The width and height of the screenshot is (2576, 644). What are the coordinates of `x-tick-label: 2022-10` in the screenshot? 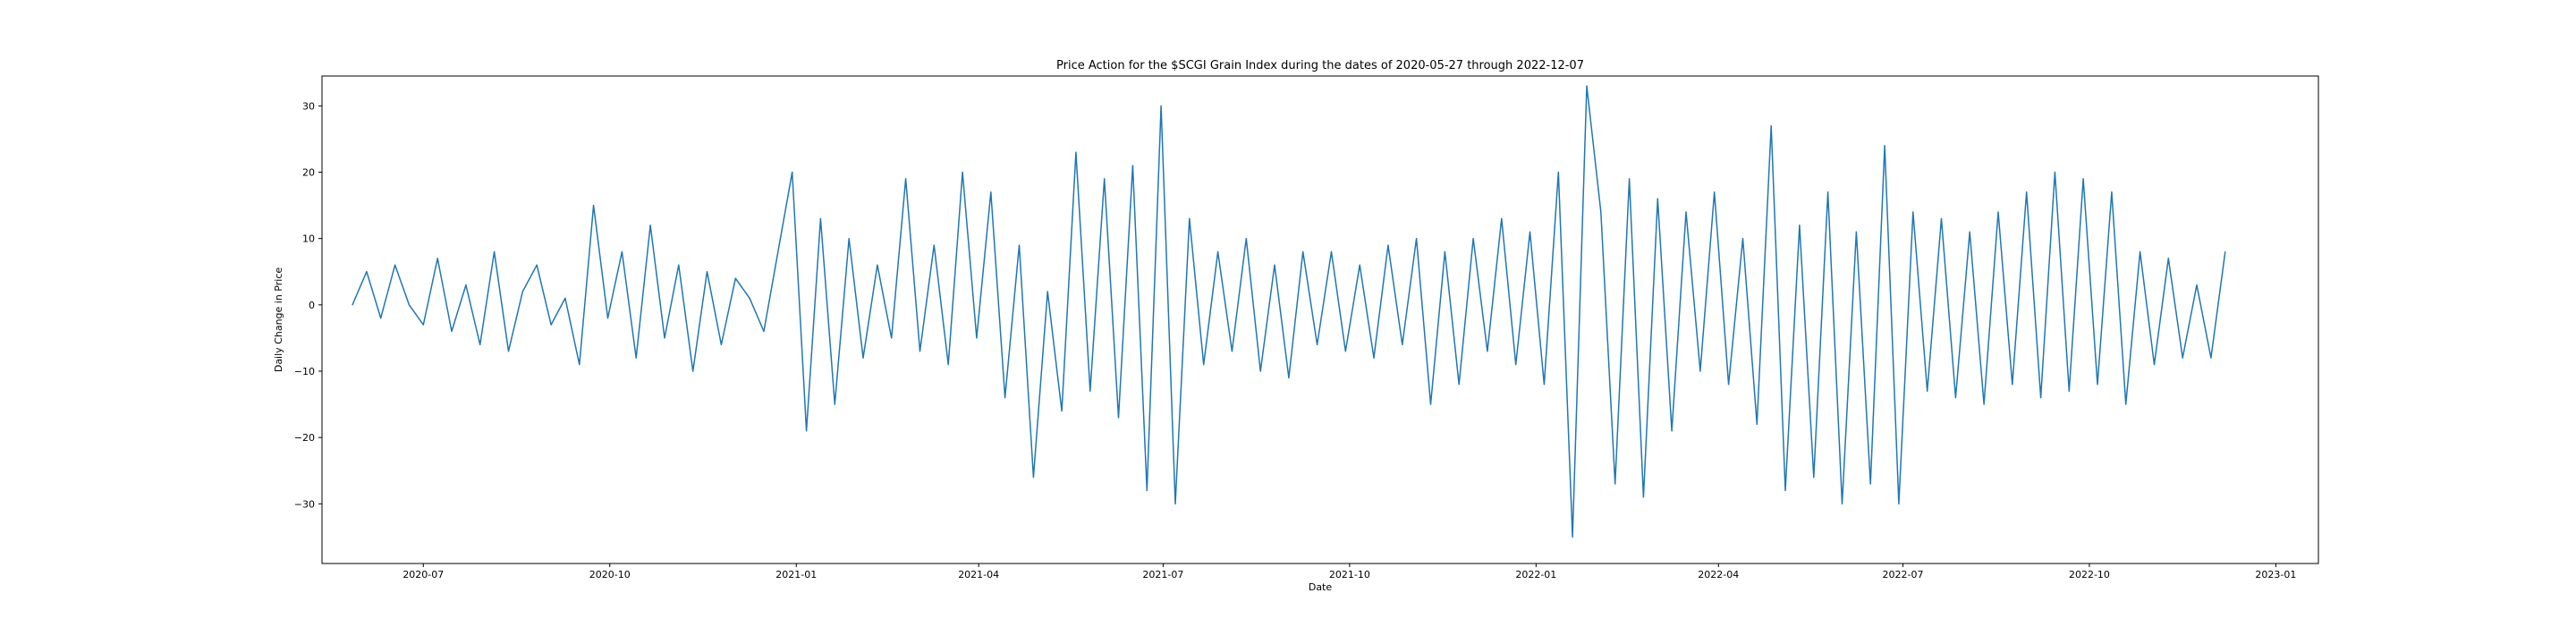 It's located at (2089, 574).